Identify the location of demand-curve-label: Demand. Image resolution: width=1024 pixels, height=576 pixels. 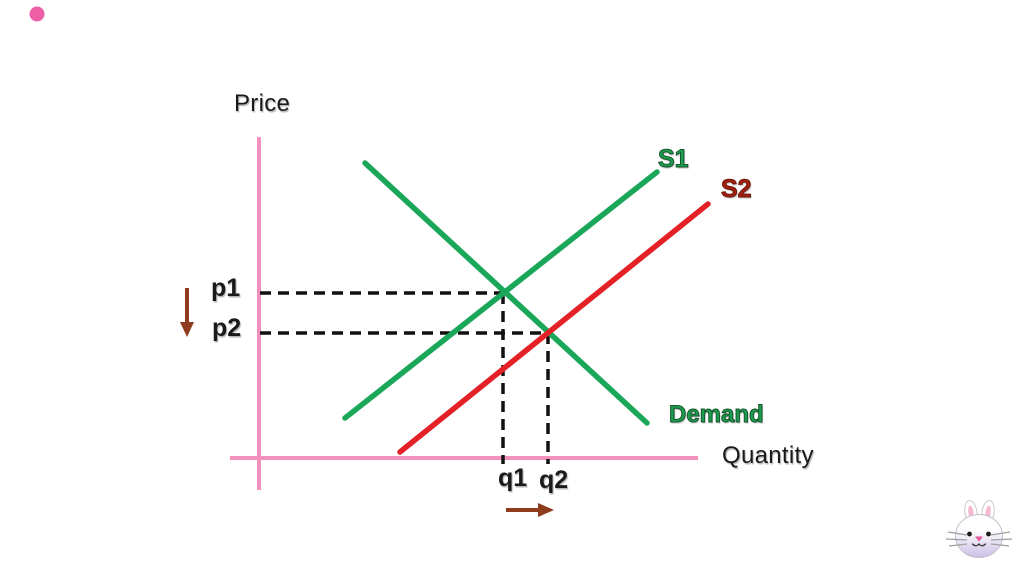
(717, 415).